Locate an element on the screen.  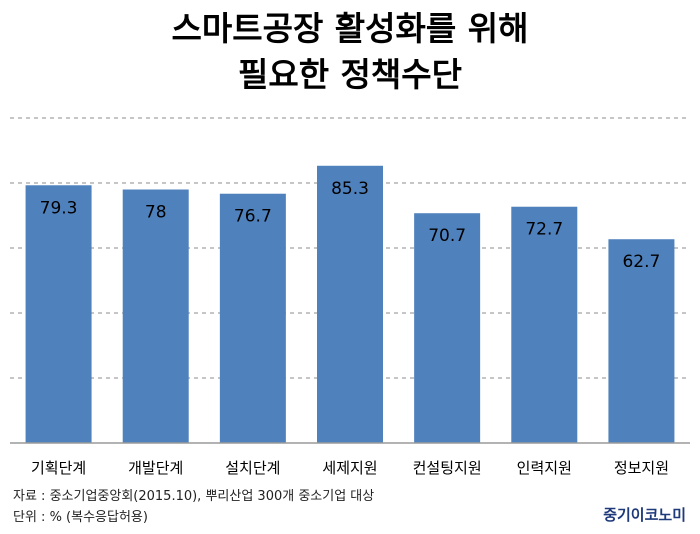
x-tick-label: 기획단계 is located at coordinates (58, 468).